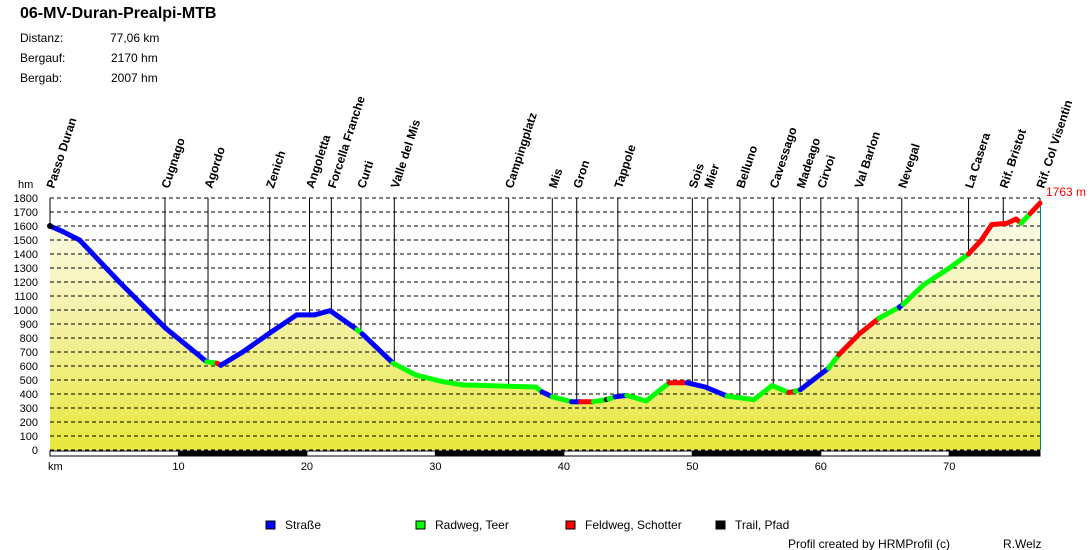  What do you see at coordinates (35, 451) in the screenshot?
I see `y-tick-label: 0` at bounding box center [35, 451].